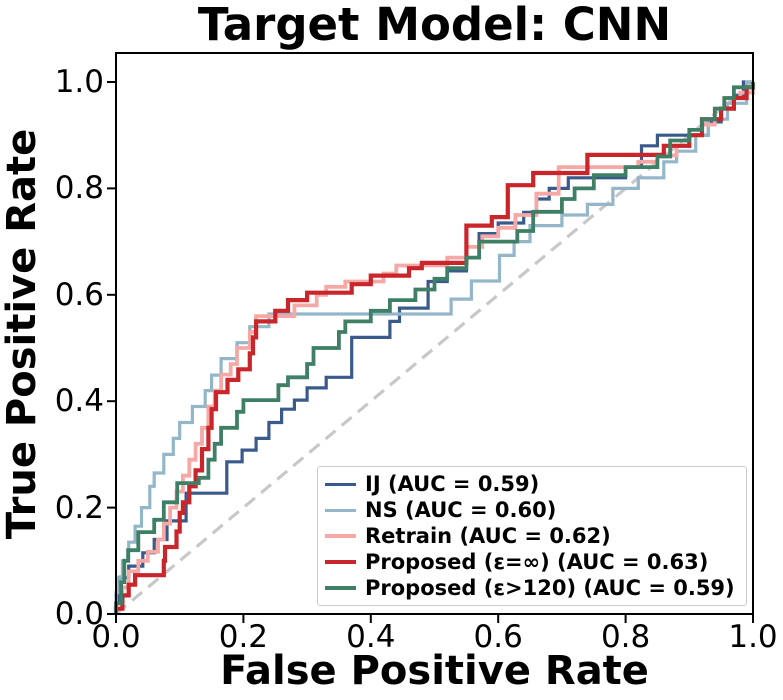 Image resolution: width=783 pixels, height=700 pixels. I want to click on x-tick-label: 0.0, so click(116, 637).